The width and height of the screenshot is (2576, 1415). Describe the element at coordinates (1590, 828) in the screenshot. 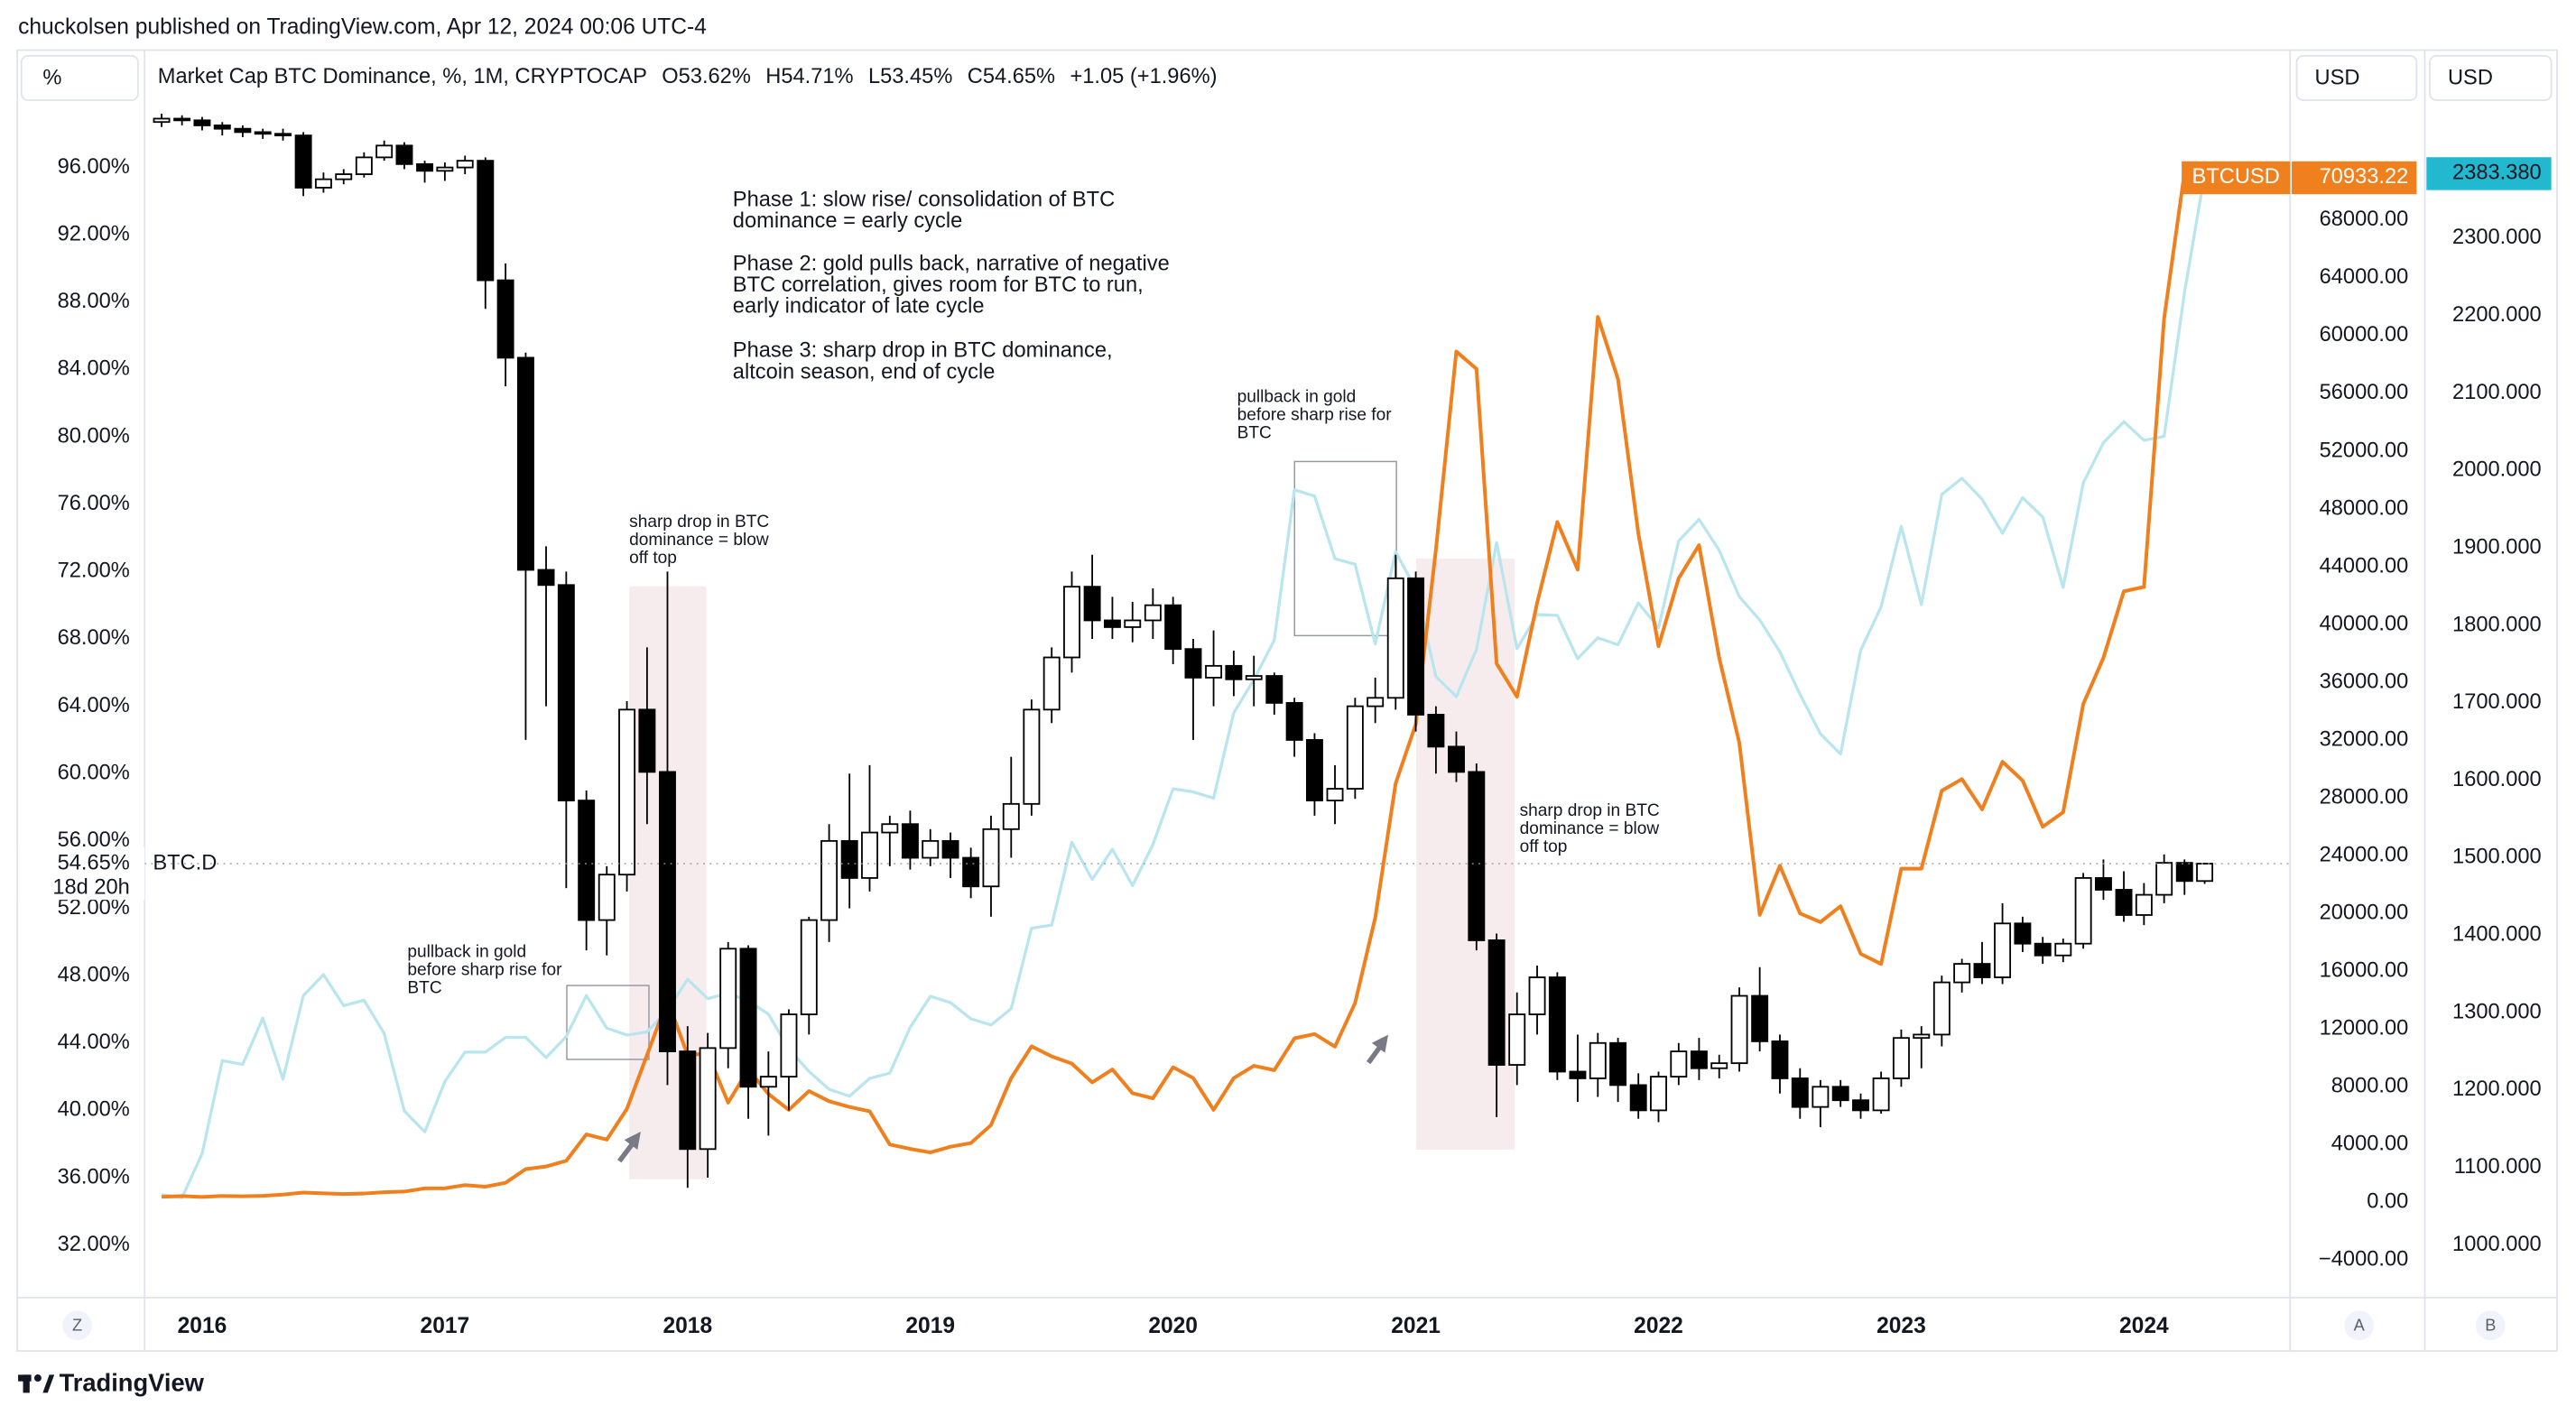

I see `annotation-text: dominance = blow` at that location.